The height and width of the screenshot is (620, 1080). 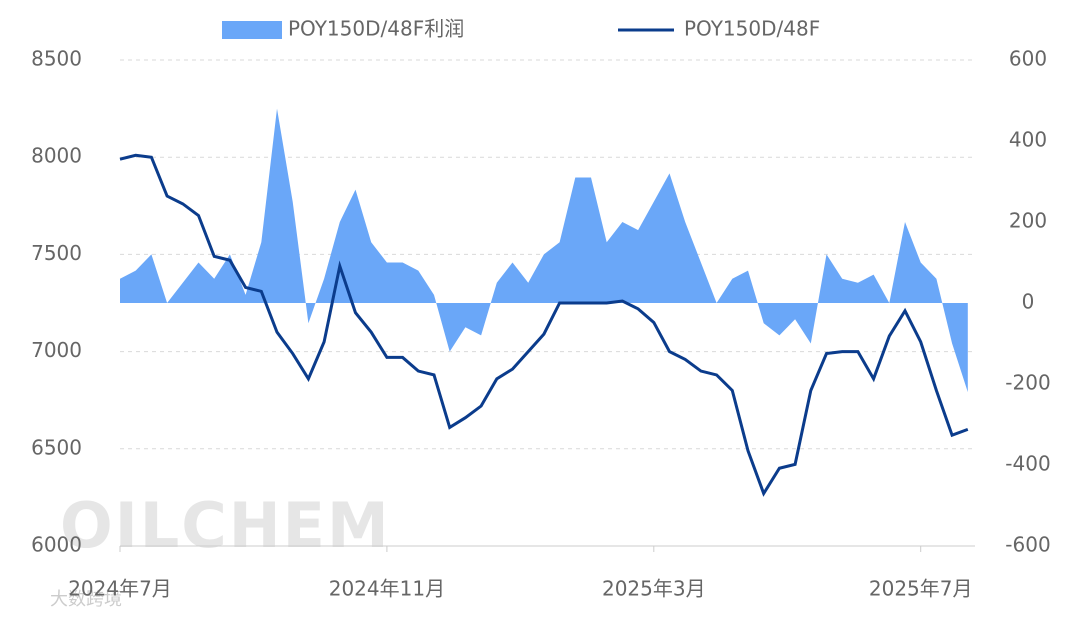 I want to click on x-tick-label: 2024年7月, so click(x=120, y=589).